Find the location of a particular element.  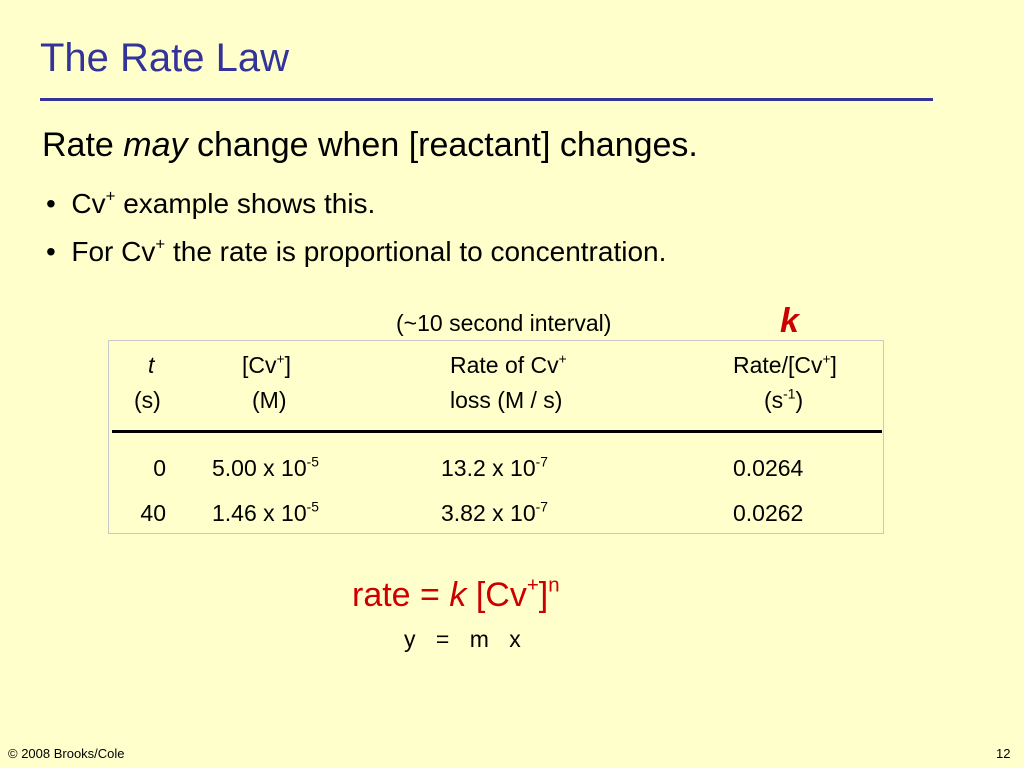

text: example shows this. is located at coordinates (249, 203).